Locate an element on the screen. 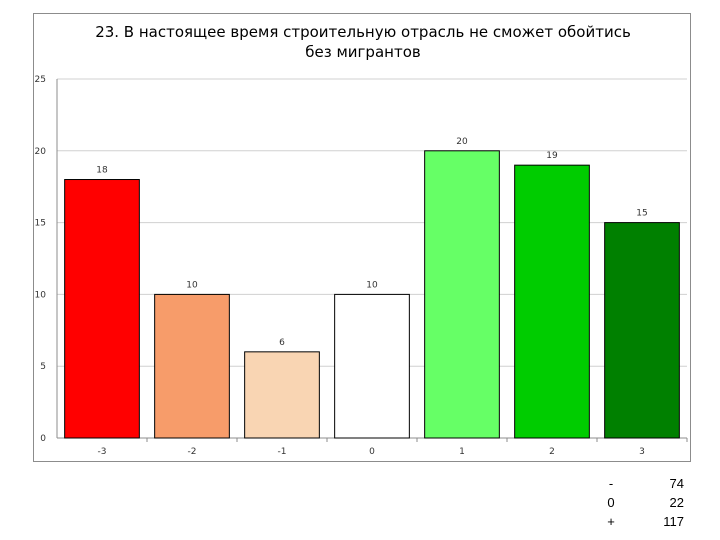 The width and height of the screenshot is (720, 540). x-tick-label: 2 is located at coordinates (552, 452).